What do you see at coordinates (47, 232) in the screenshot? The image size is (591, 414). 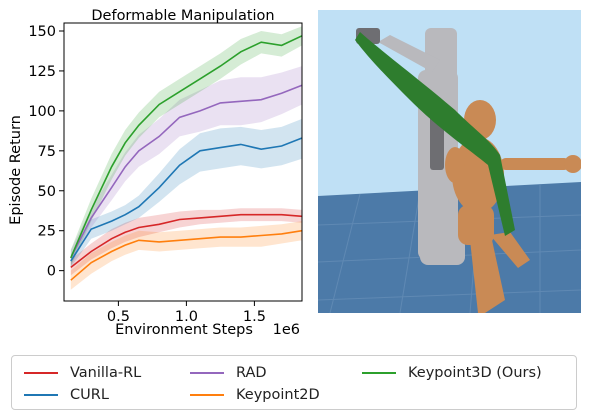 I see `y-tick-label: 25` at bounding box center [47, 232].